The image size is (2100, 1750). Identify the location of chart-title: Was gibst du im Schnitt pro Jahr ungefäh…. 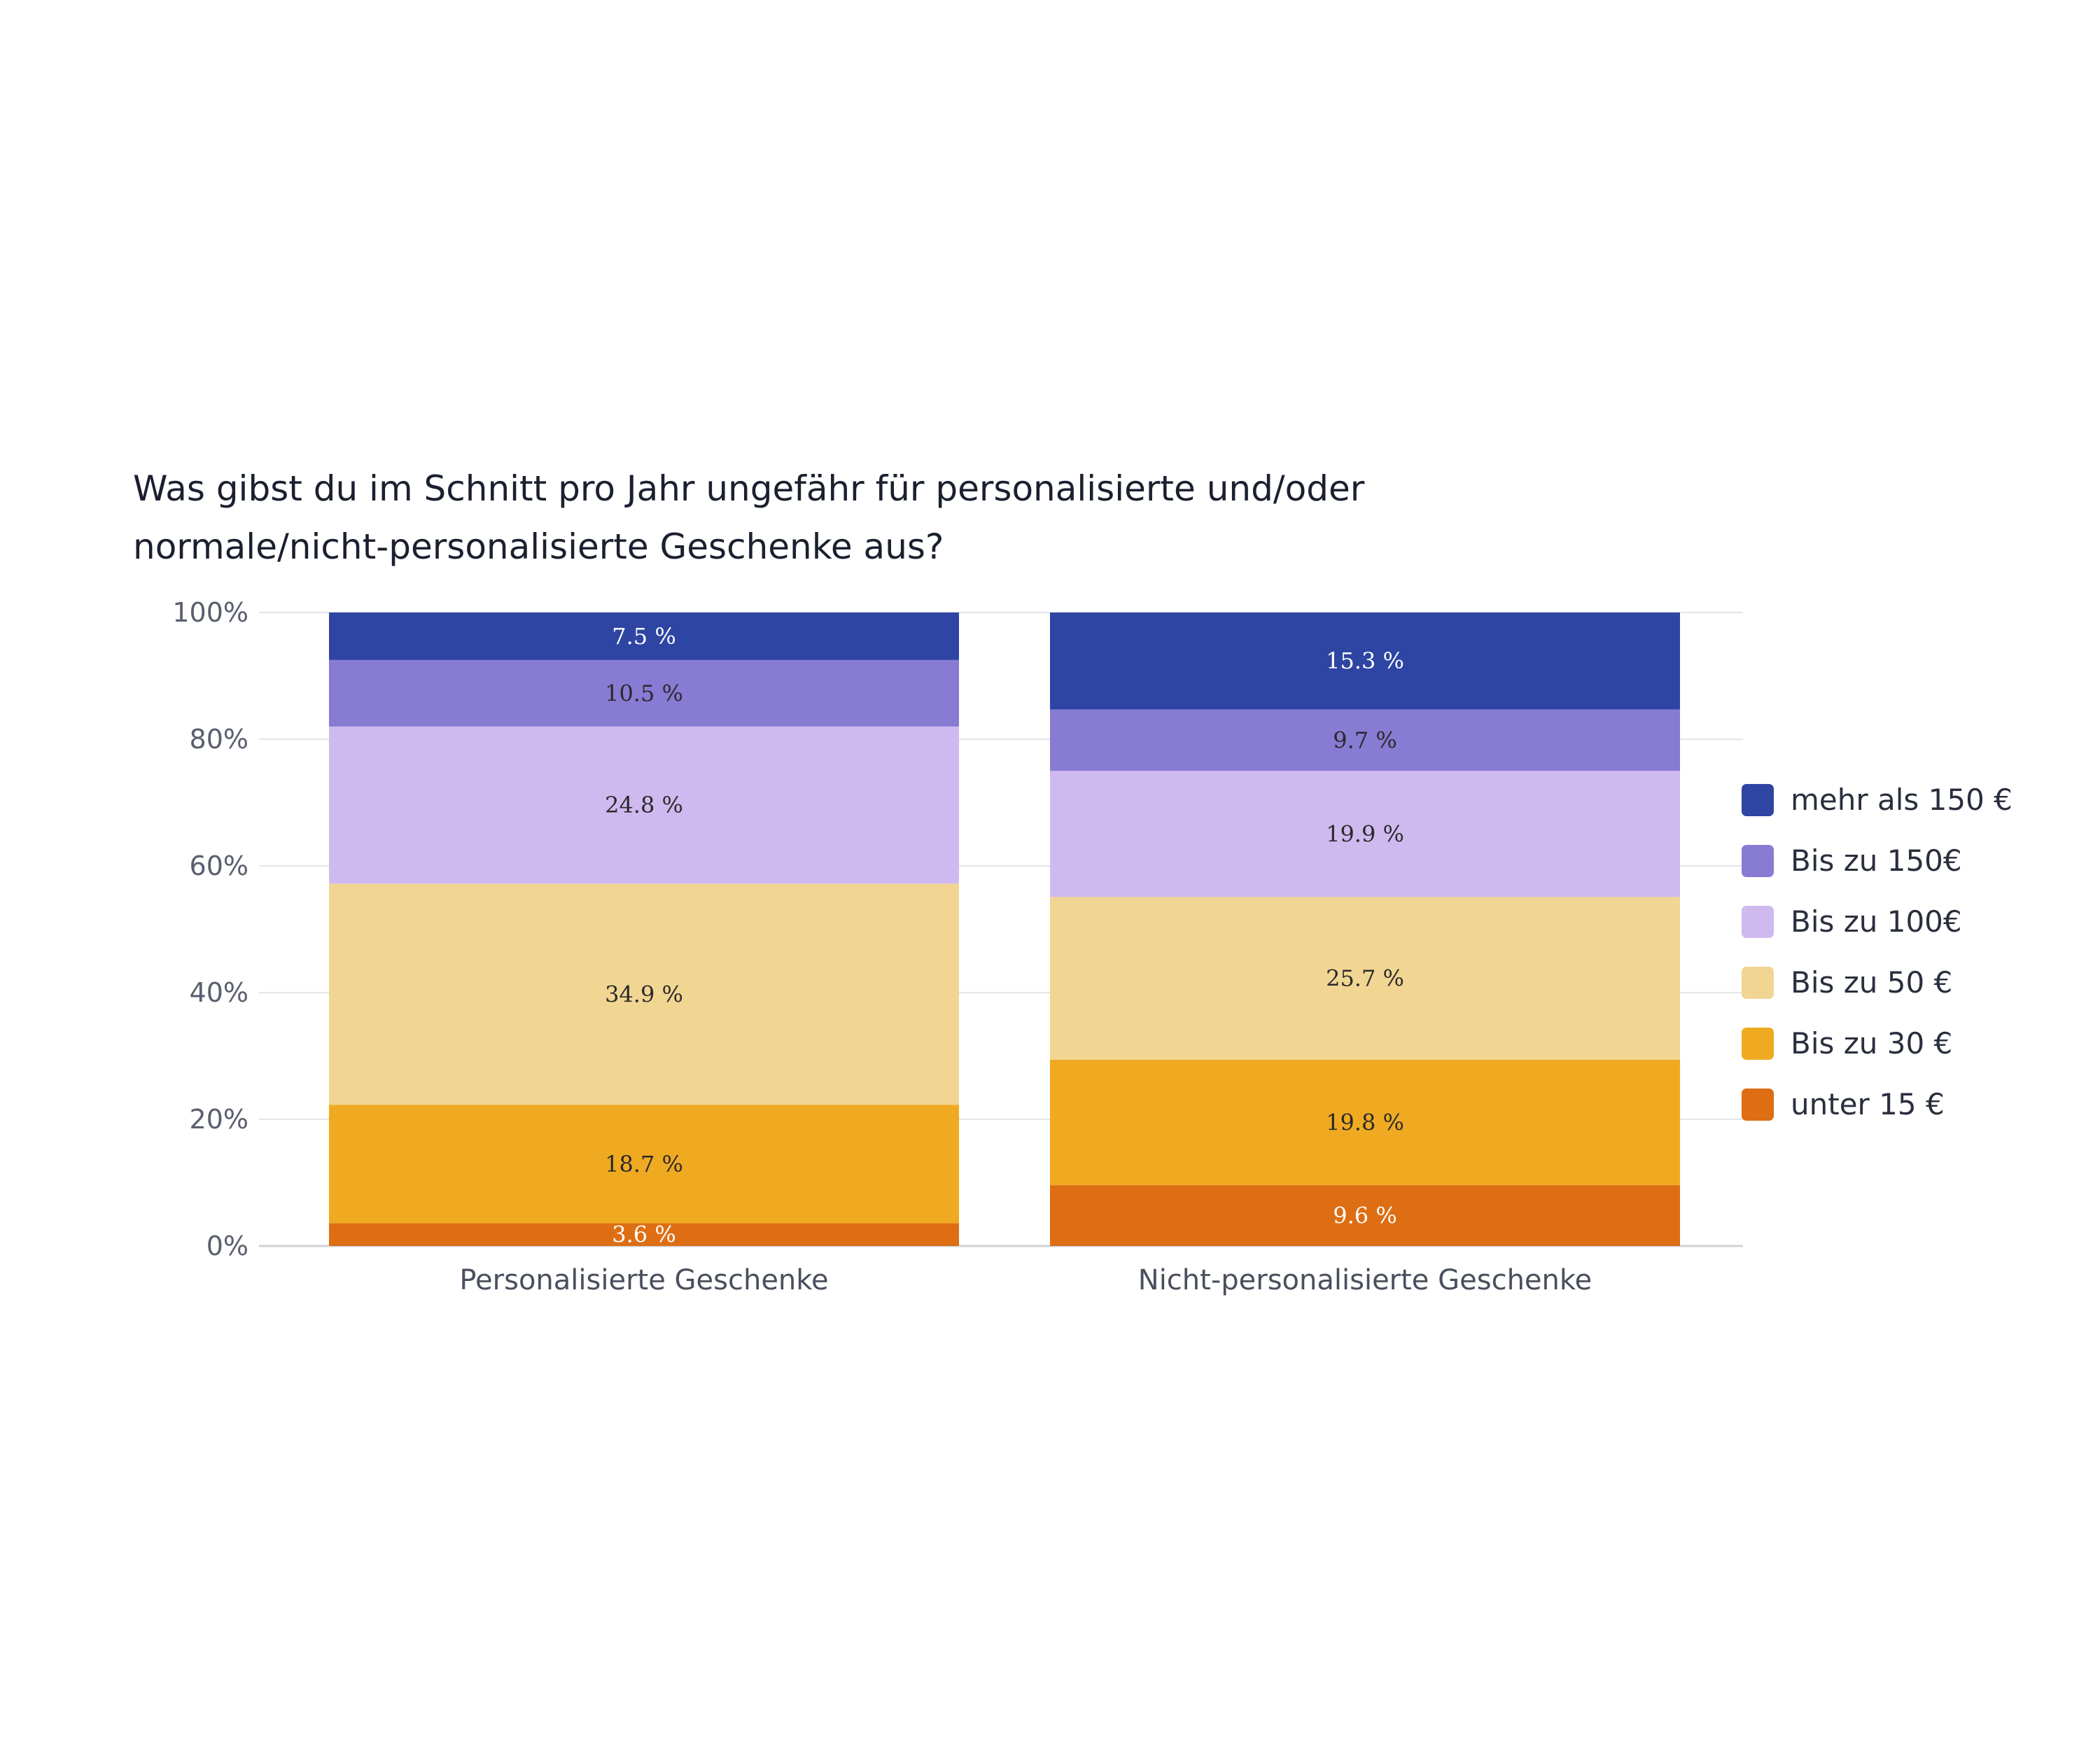
(749, 517).